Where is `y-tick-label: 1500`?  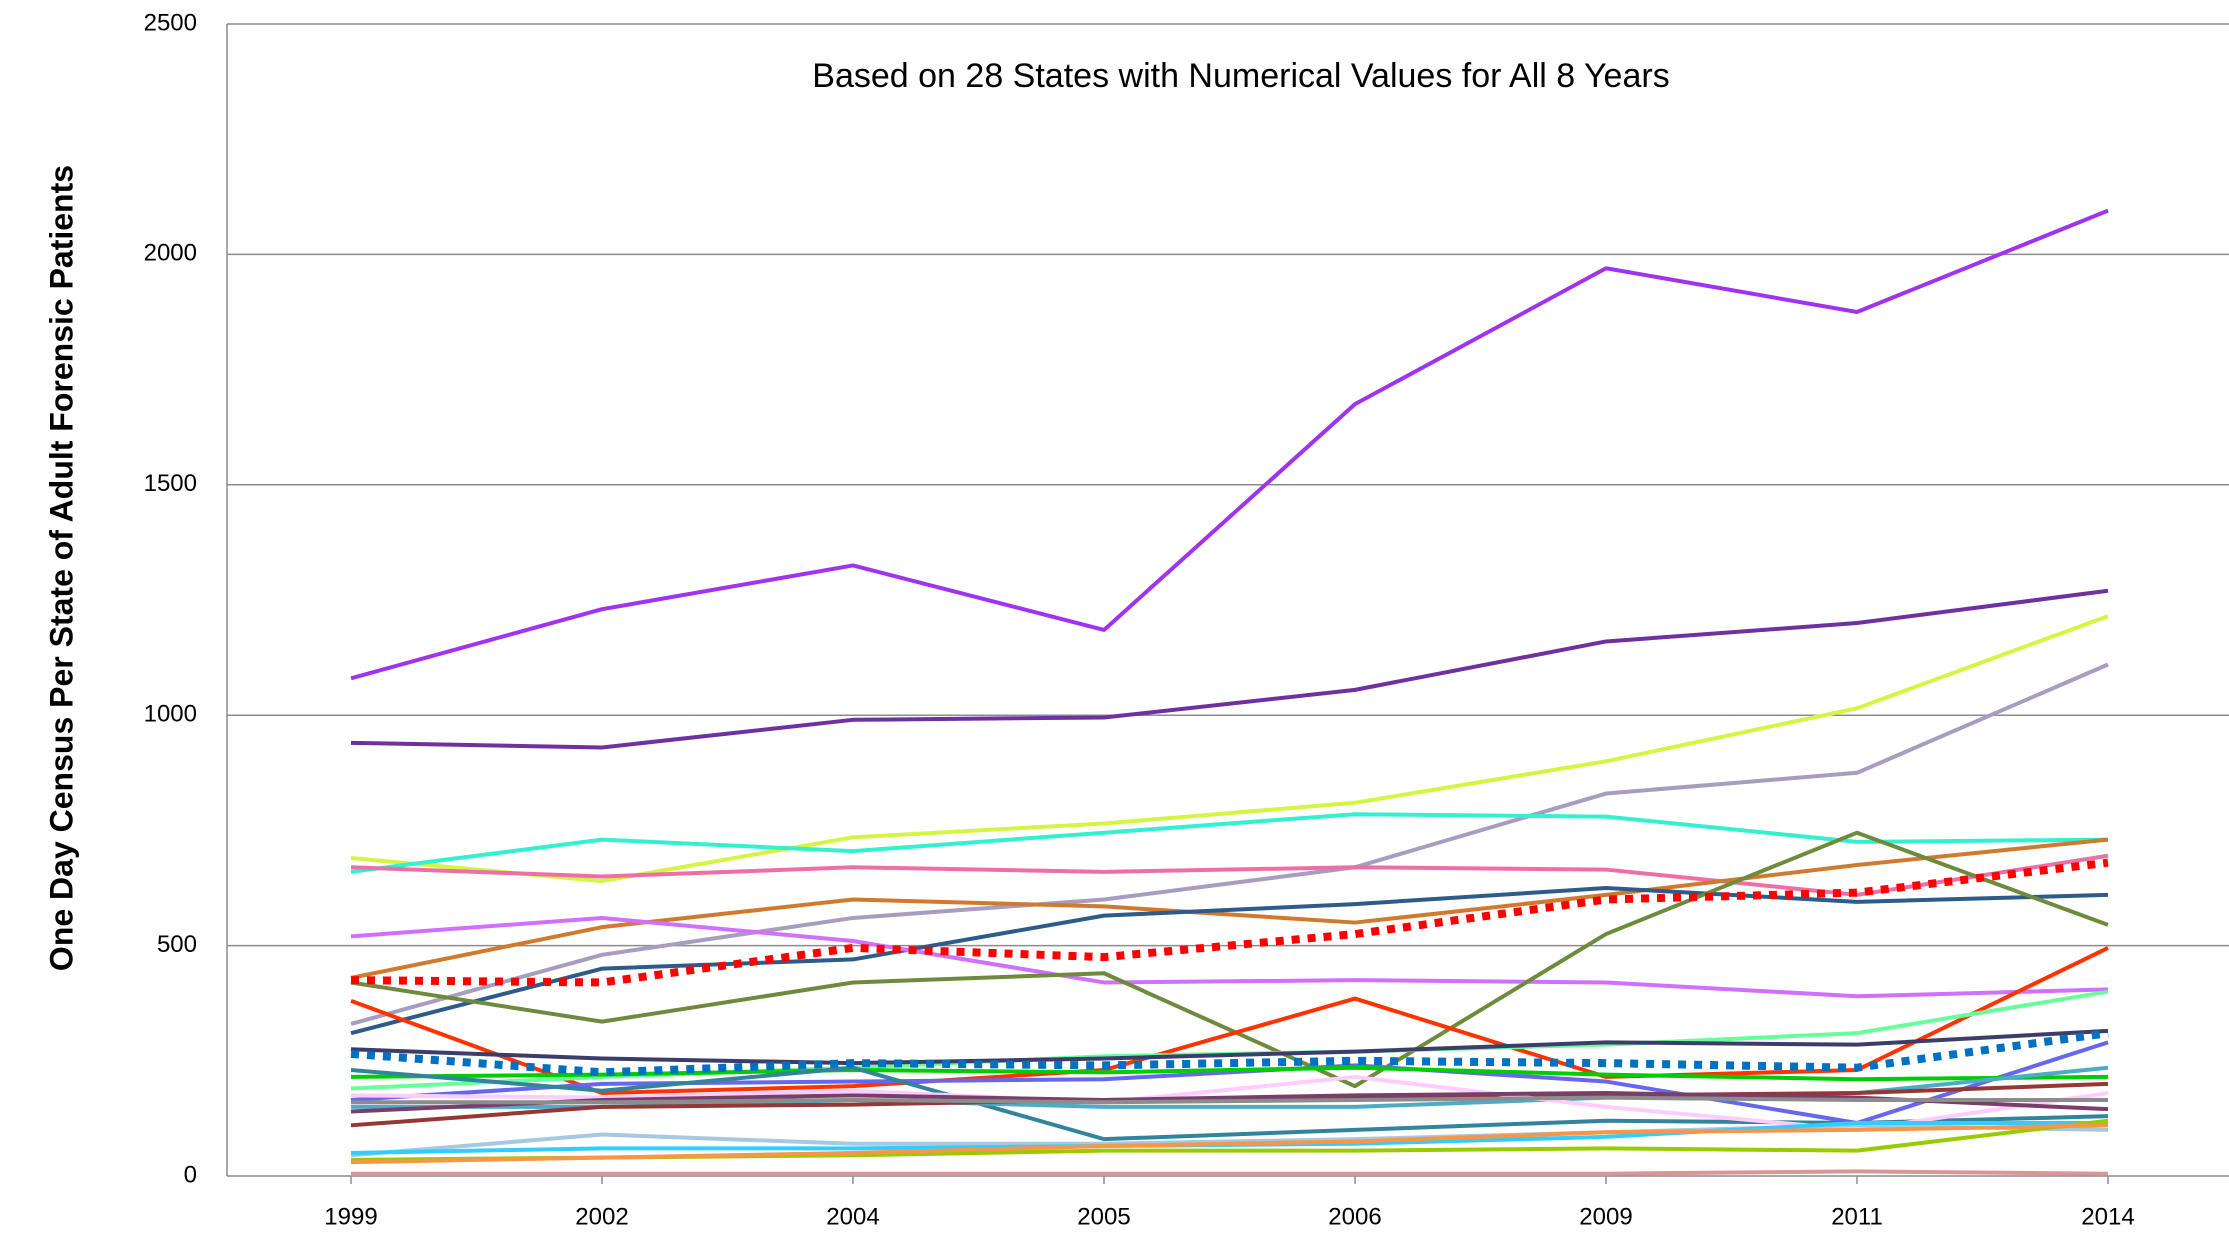
y-tick-label: 1500 is located at coordinates (170, 483).